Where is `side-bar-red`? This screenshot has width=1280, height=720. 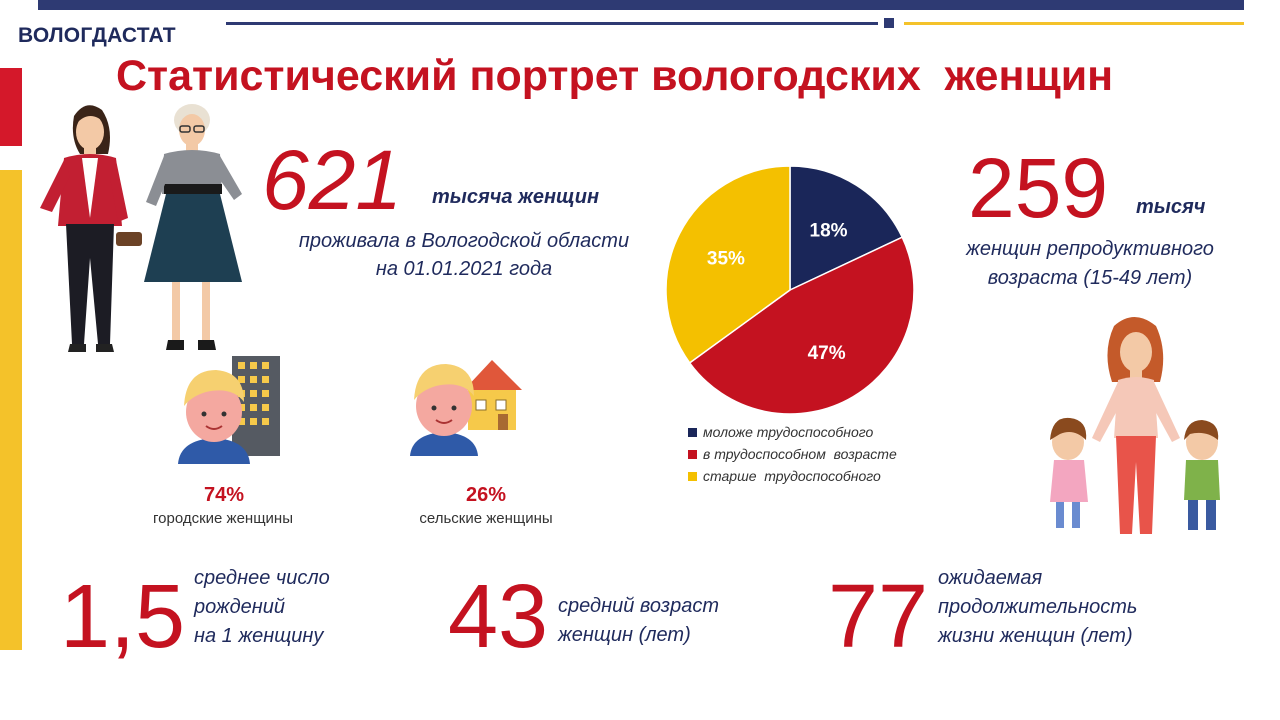
side-bar-red is located at coordinates (11, 107).